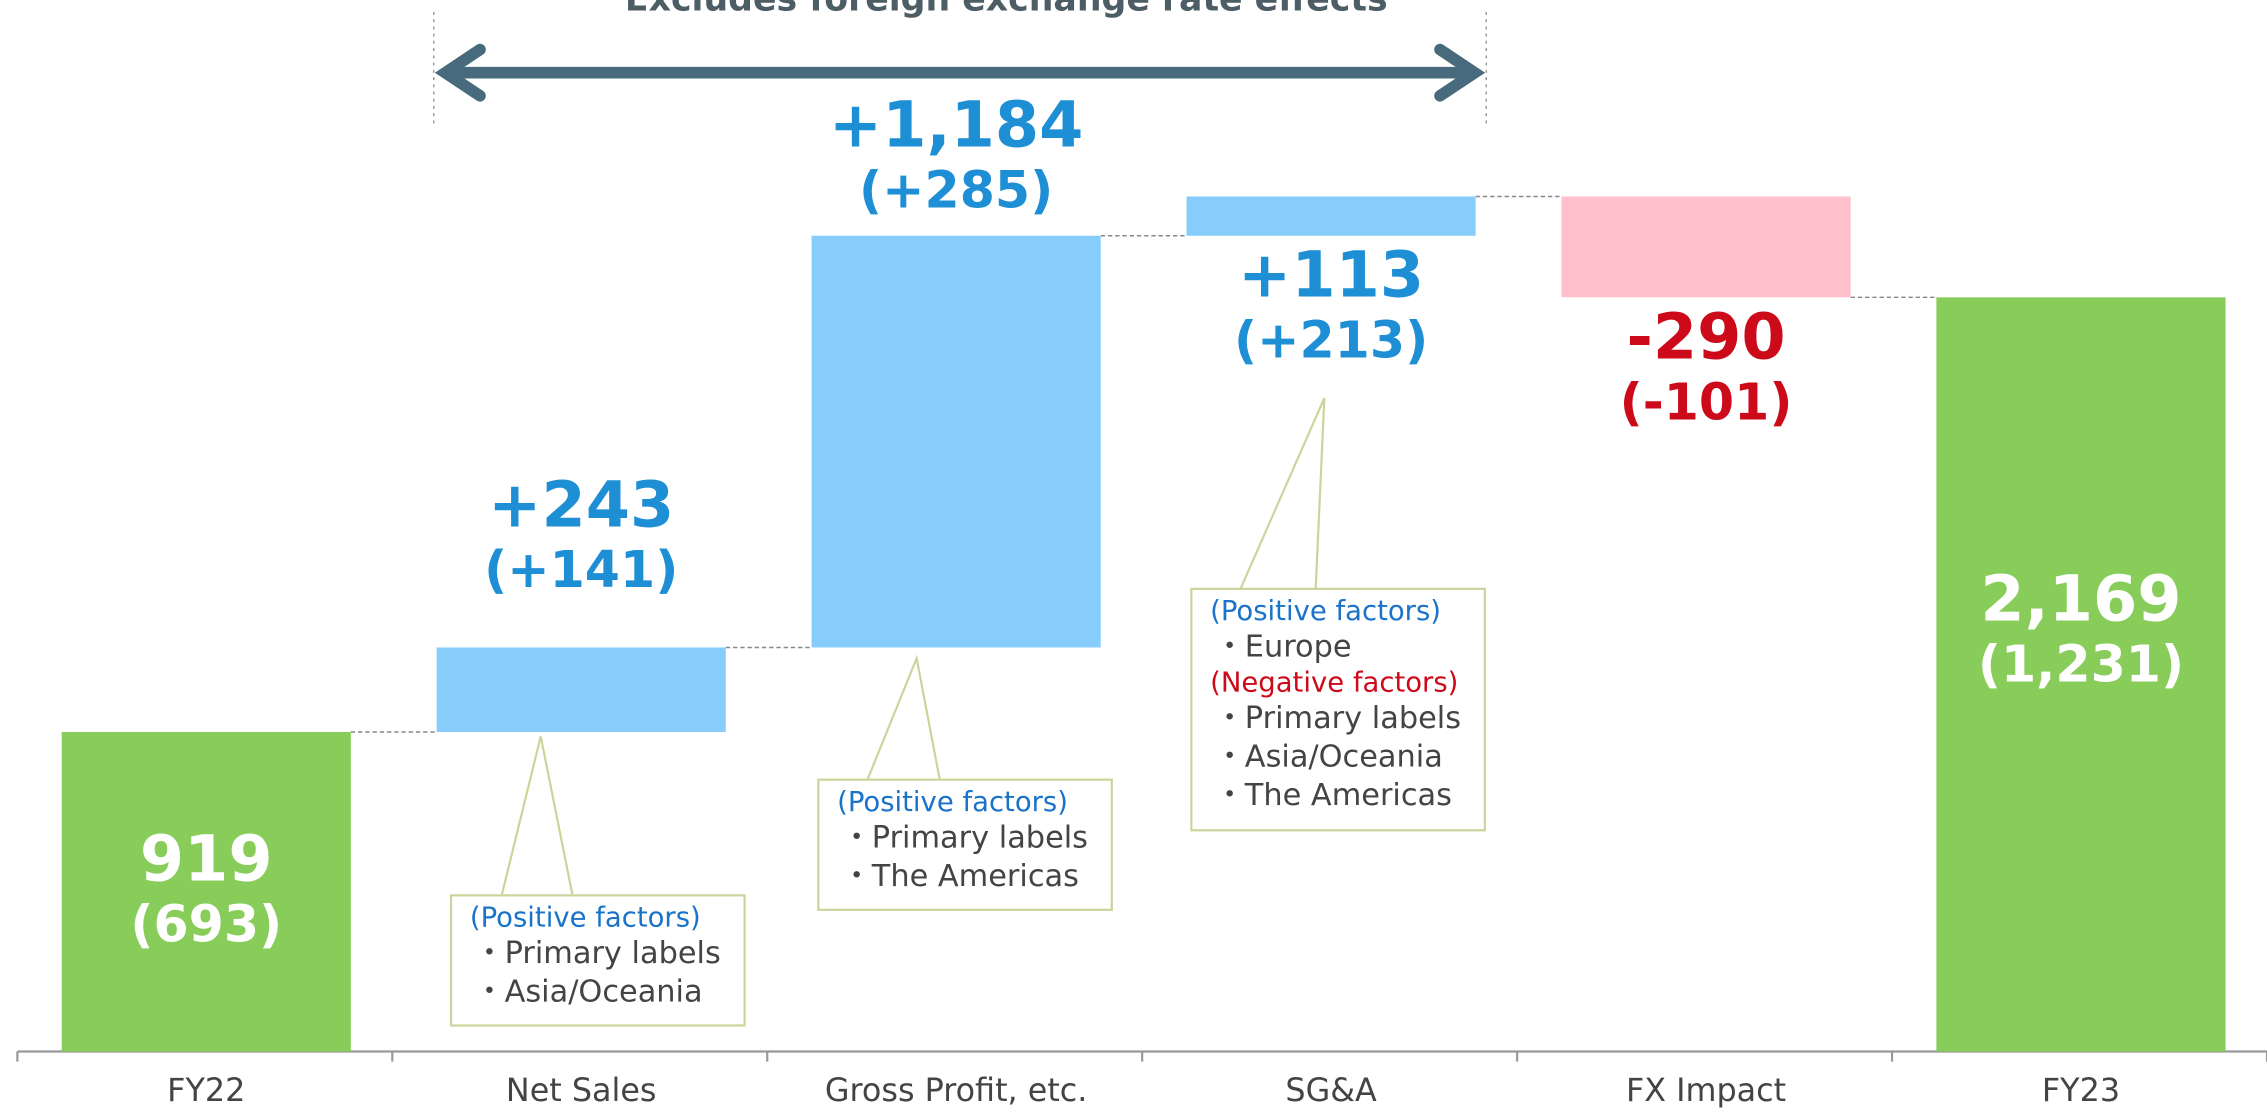 The height and width of the screenshot is (1117, 2267). Describe the element at coordinates (1282, 647) in the screenshot. I see `callout-item: ・Europe` at that location.